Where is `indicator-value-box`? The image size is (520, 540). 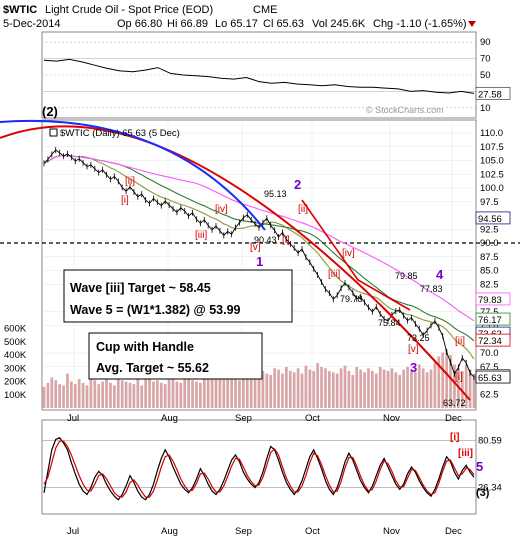
indicator-value-box is located at coordinates (493, 93).